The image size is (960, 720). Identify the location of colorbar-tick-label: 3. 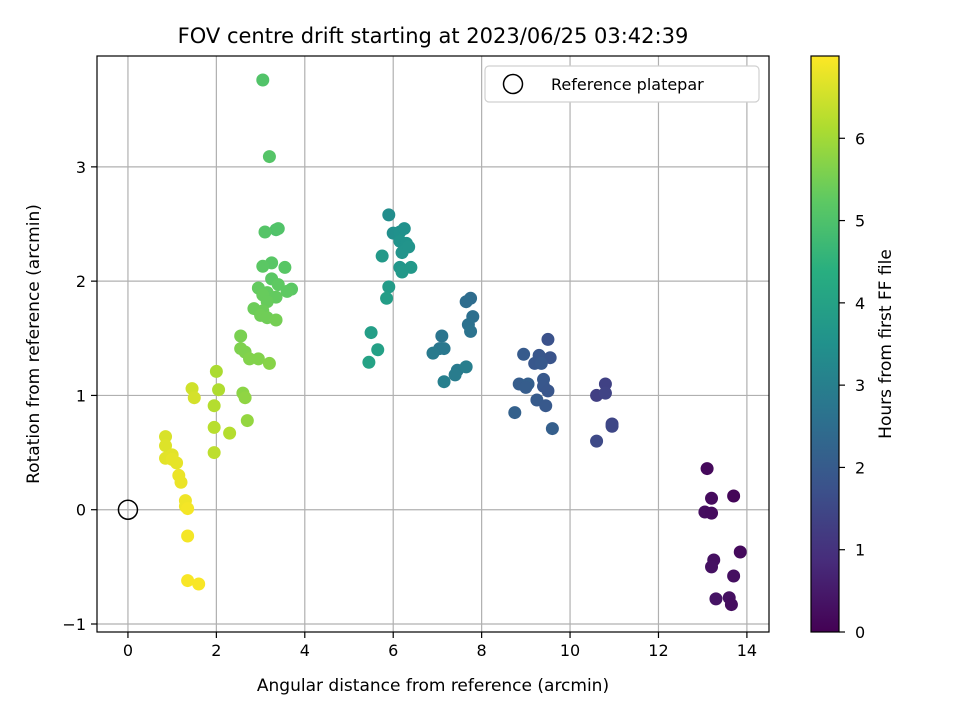
(860, 385).